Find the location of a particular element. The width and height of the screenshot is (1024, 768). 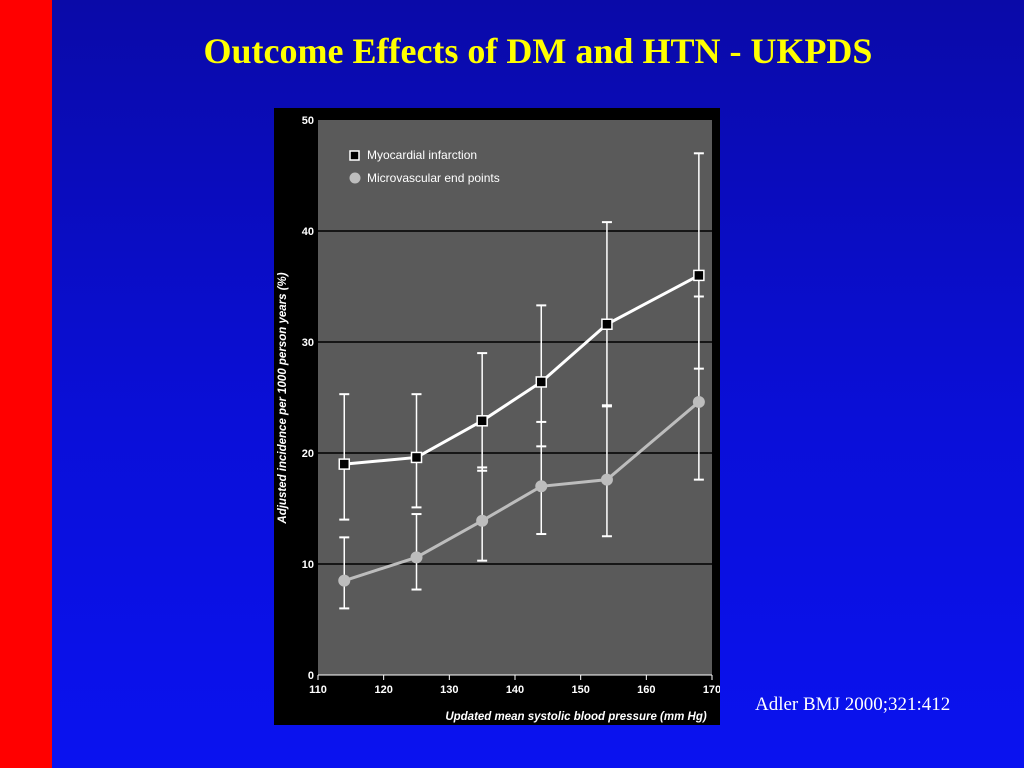

legend-item-microvascular: Microvascular end points is located at coordinates (433, 178).